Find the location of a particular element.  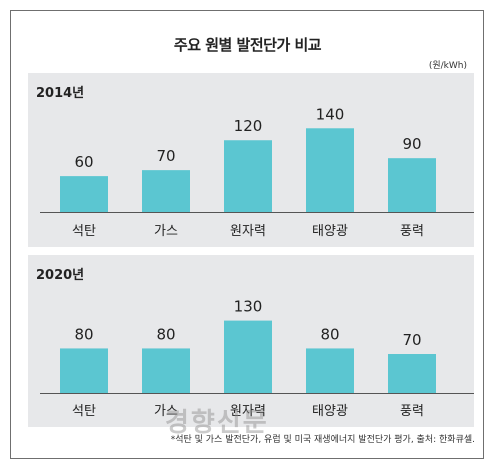

bar-value-label: 90 is located at coordinates (411, 144).